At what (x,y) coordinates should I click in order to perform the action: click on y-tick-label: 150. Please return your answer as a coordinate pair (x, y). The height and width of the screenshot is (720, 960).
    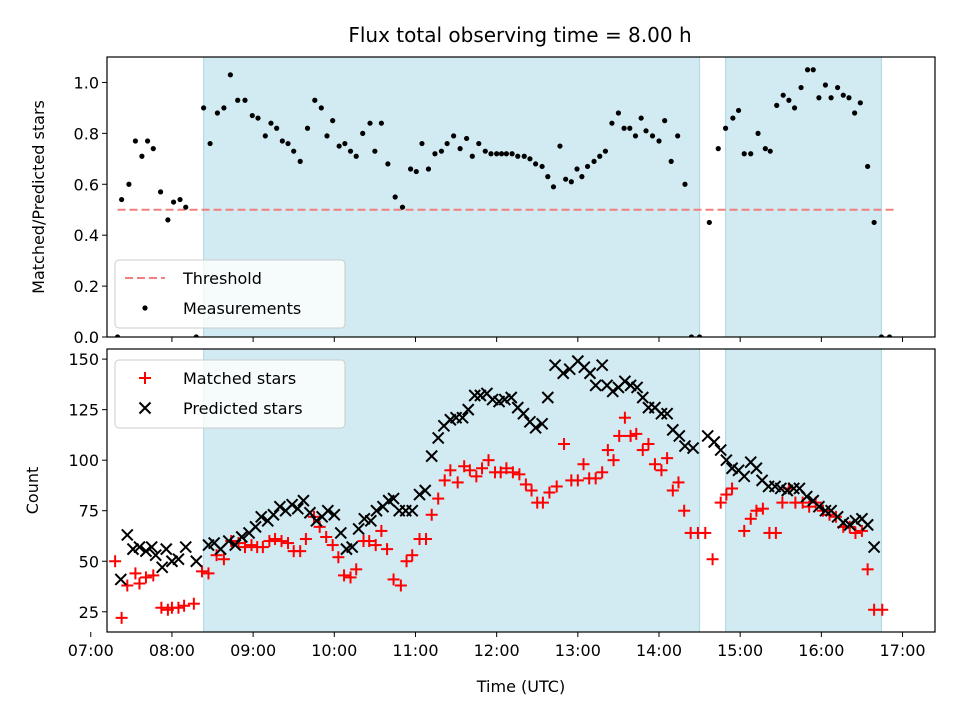
    Looking at the image, I should click on (83, 359).